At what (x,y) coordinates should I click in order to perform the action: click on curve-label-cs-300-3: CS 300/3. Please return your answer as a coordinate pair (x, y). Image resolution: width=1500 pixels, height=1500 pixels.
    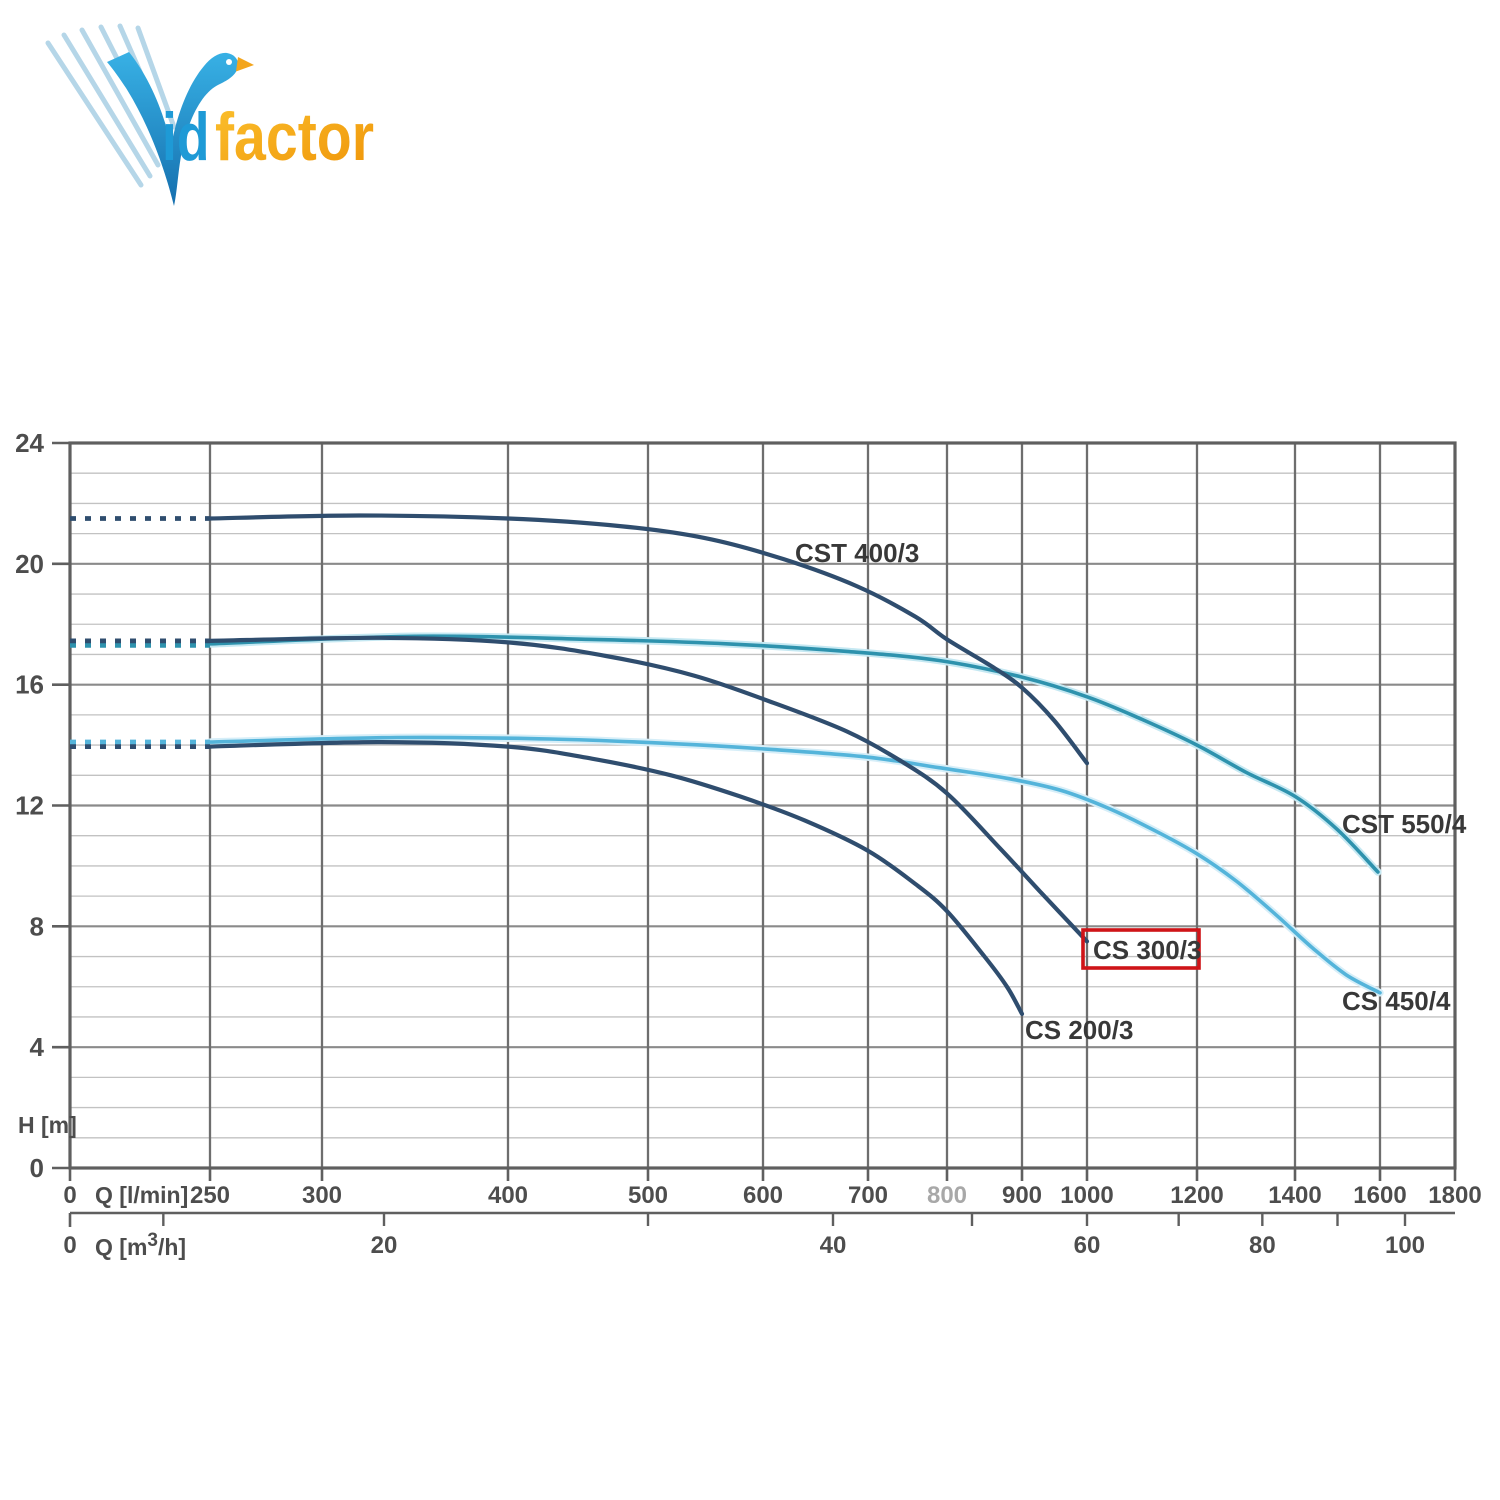
    Looking at the image, I should click on (1147, 950).